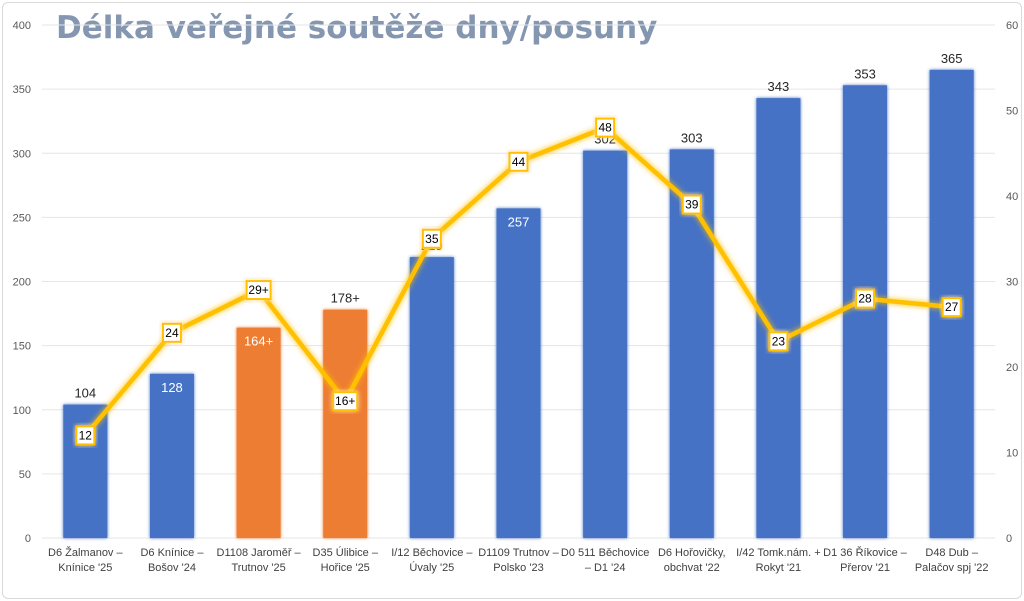 The width and height of the screenshot is (1024, 601). What do you see at coordinates (1009, 539) in the screenshot?
I see `y-right-tick-label: 0` at bounding box center [1009, 539].